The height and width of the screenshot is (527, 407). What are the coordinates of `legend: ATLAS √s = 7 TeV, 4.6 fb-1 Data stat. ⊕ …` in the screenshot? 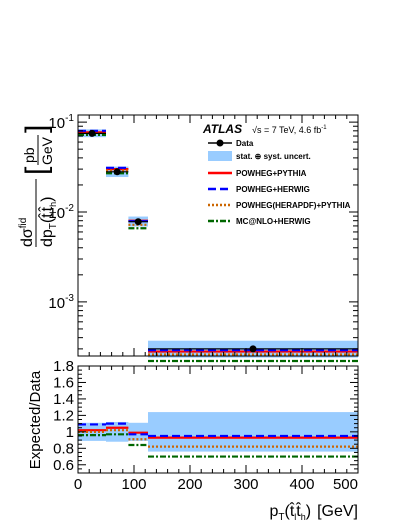 It's located at (276, 174).